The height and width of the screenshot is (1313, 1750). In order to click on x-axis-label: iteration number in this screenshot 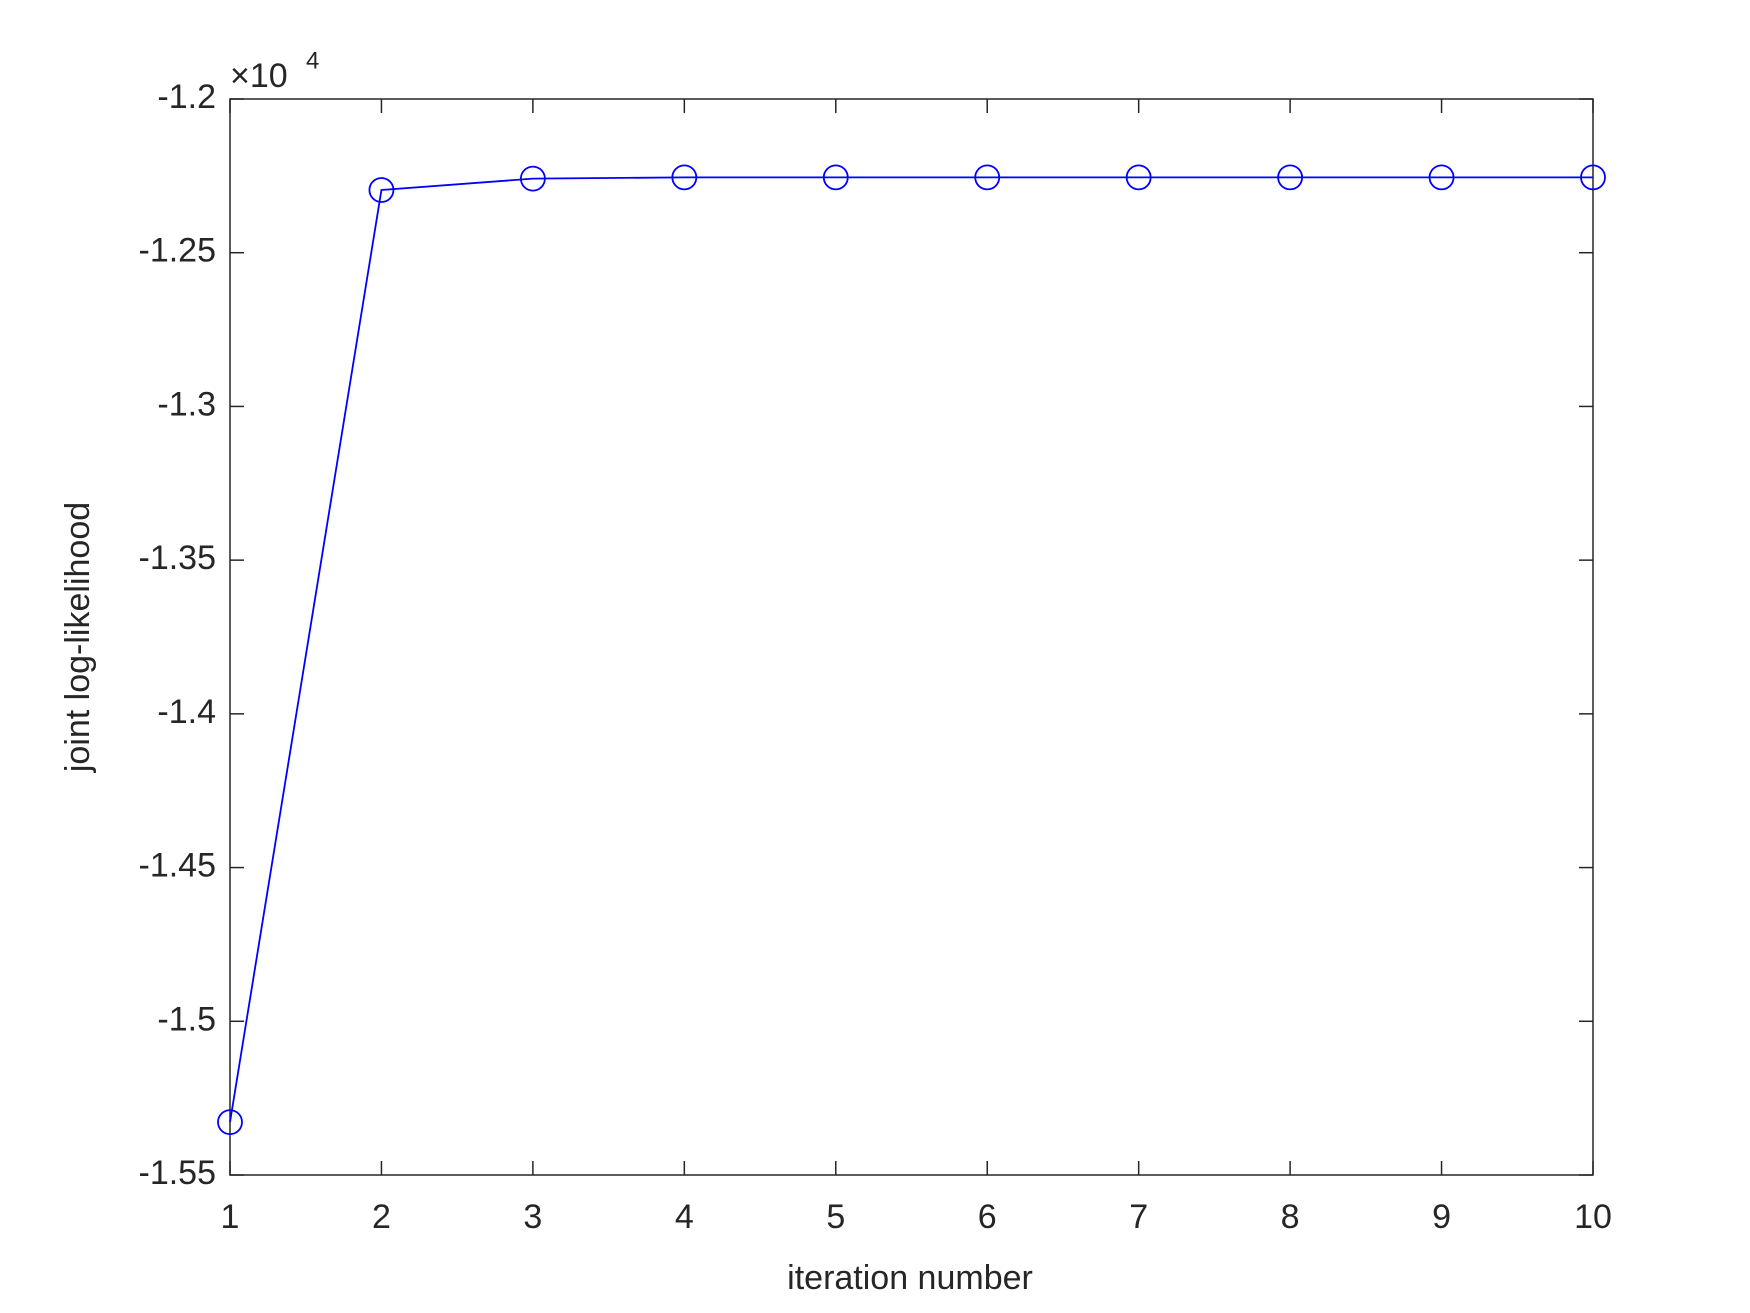, I will do `click(910, 1278)`.